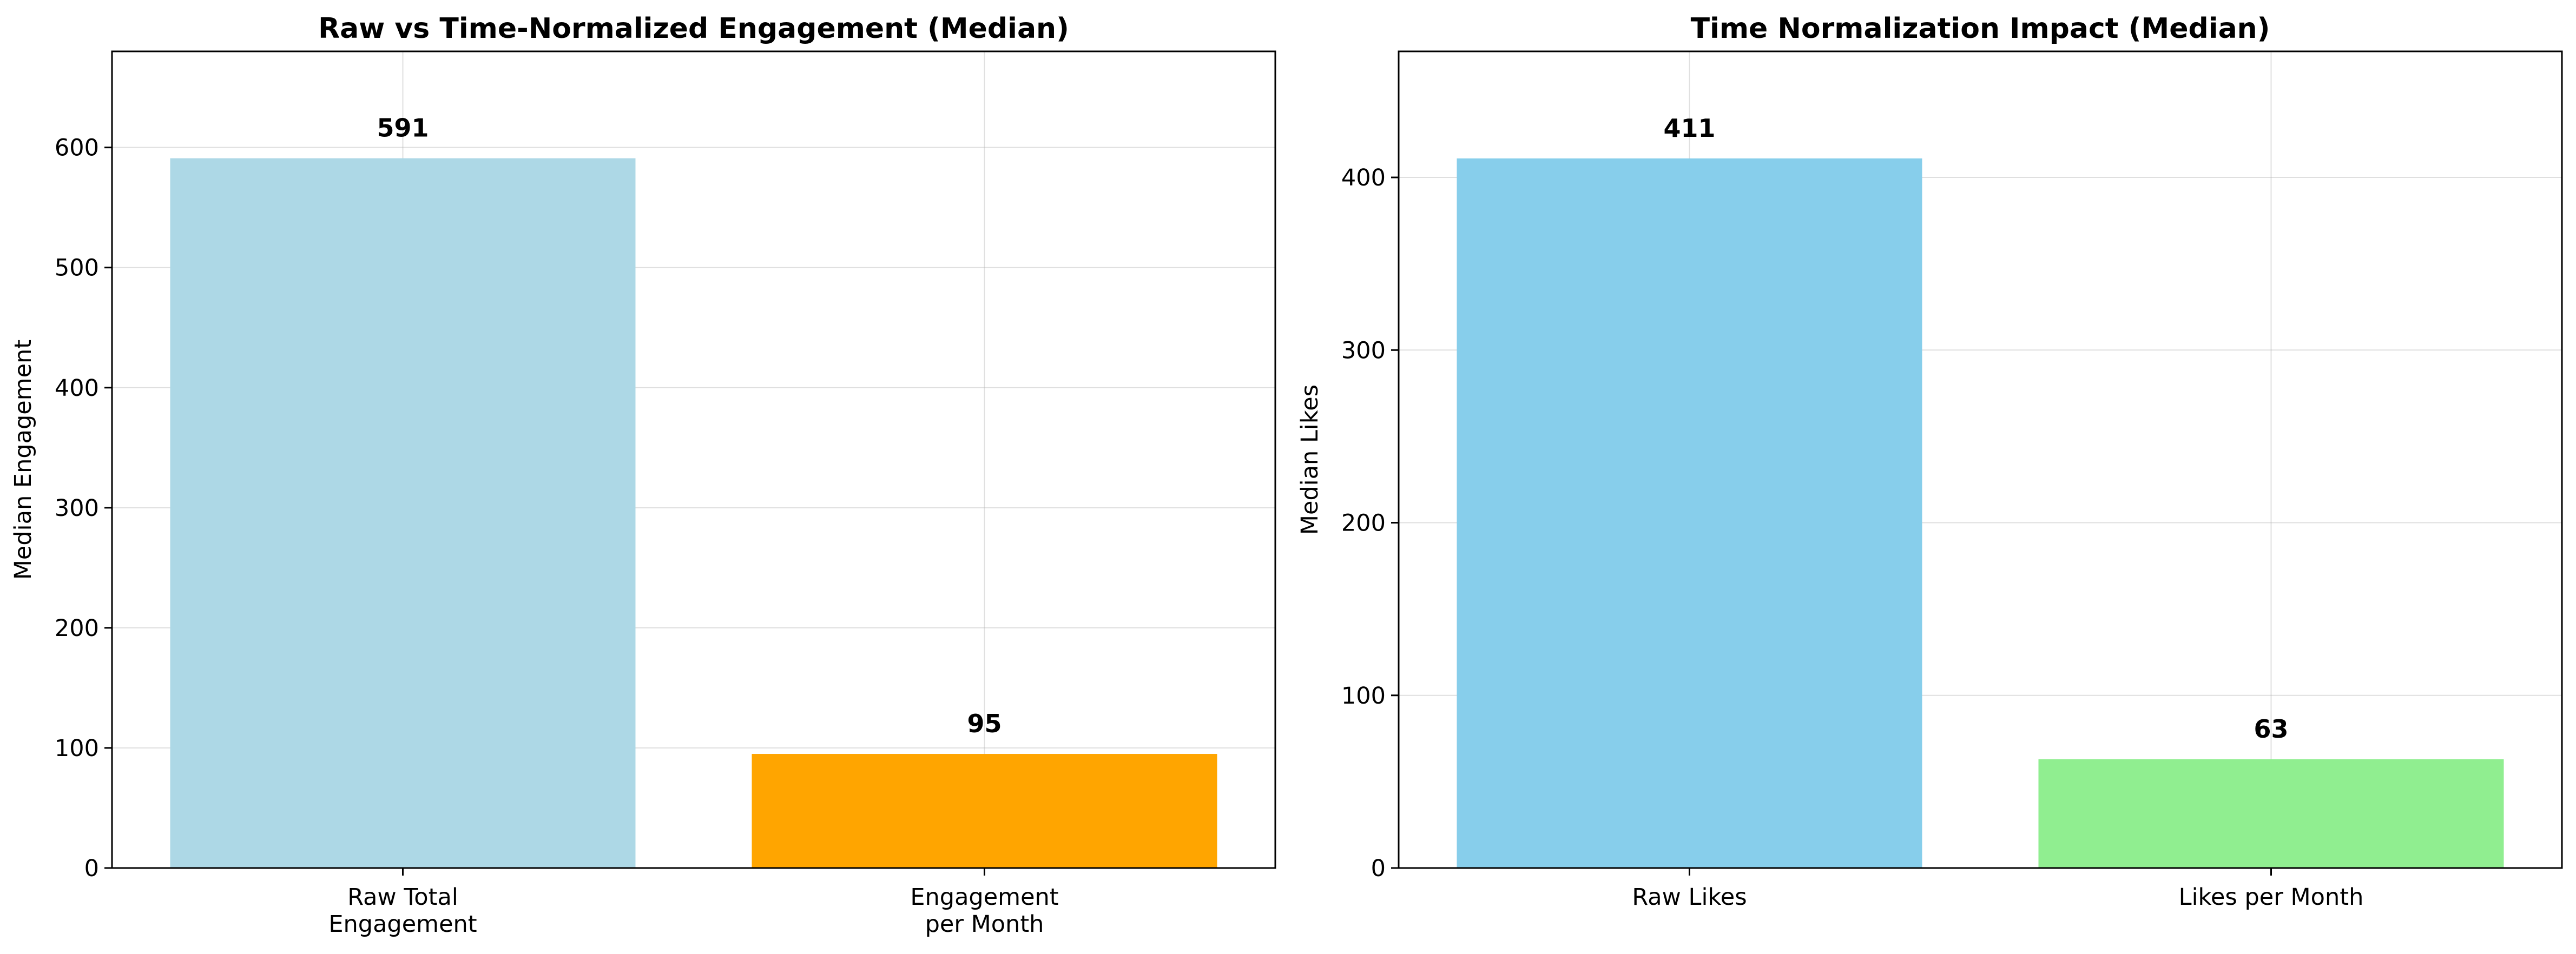 The image size is (2576, 954). What do you see at coordinates (984, 911) in the screenshot?
I see `x-tick-label-1: Engagement per Month` at bounding box center [984, 911].